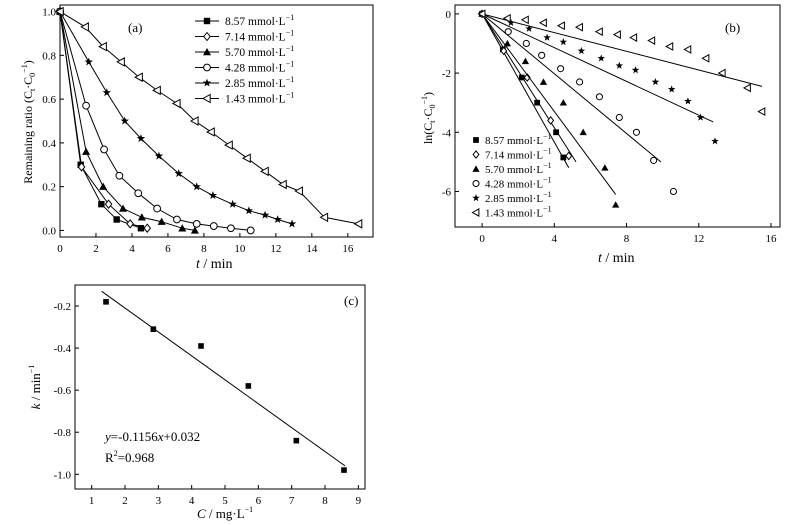  I want to click on panel-a-legend-entry: 5.70 mmol·L−1, so click(259, 51).